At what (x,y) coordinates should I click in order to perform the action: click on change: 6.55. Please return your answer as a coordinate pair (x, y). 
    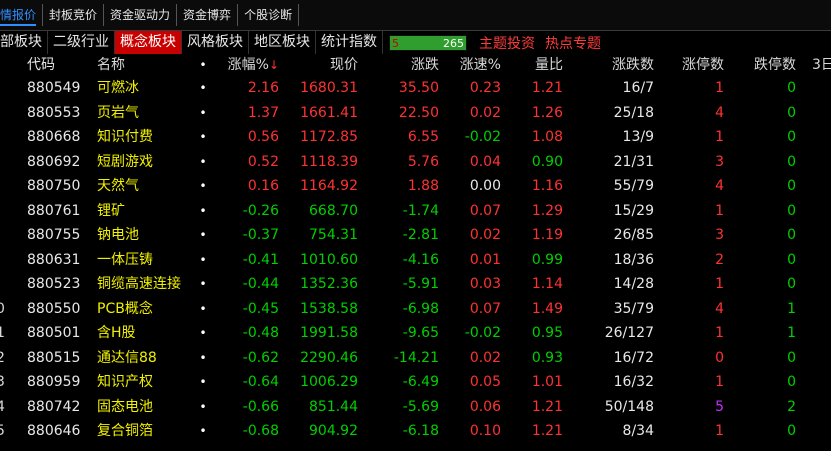
    Looking at the image, I should click on (423, 137).